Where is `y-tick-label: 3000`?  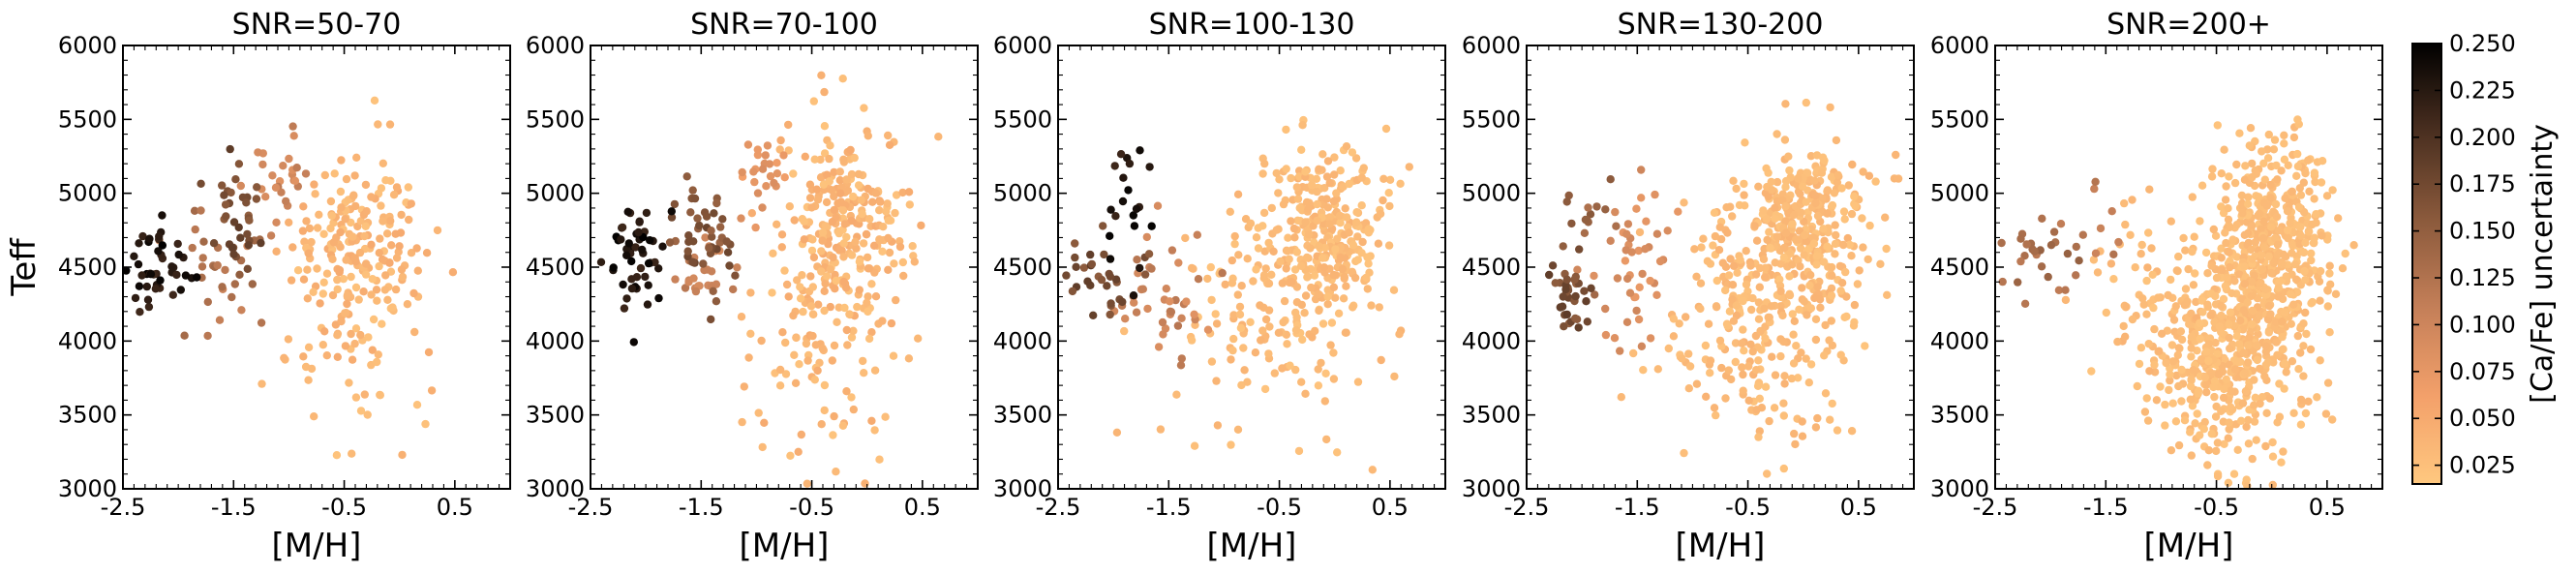
y-tick-label: 3000 is located at coordinates (1491, 489).